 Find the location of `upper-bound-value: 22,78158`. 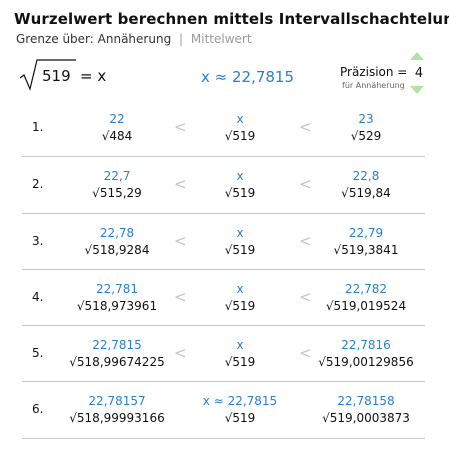

upper-bound-value: 22,78158 is located at coordinates (366, 401).